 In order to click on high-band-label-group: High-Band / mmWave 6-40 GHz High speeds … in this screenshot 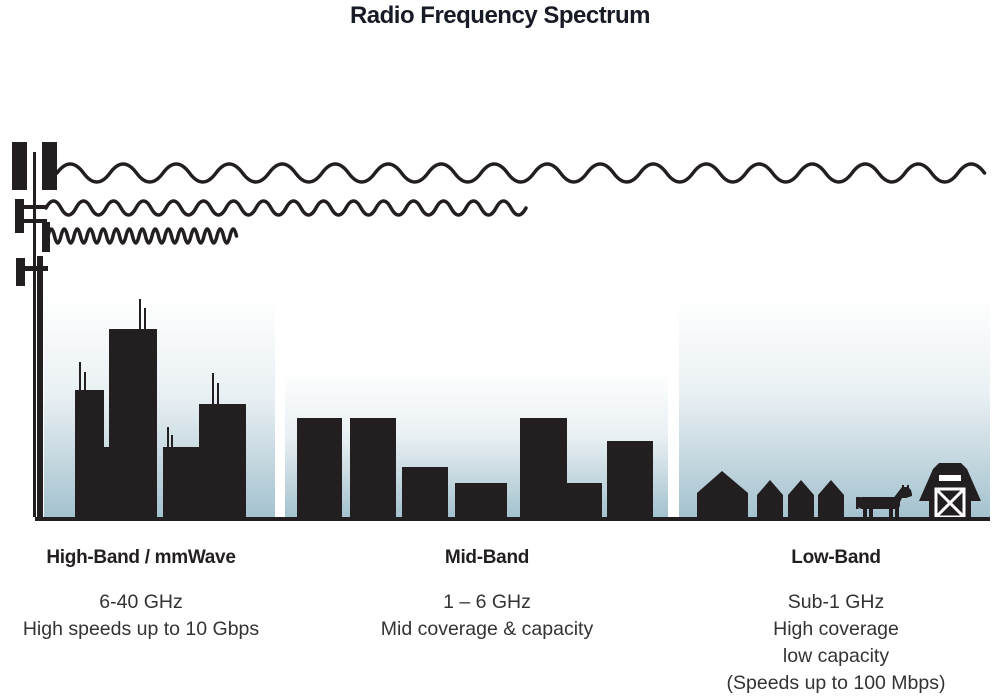, I will do `click(141, 594)`.